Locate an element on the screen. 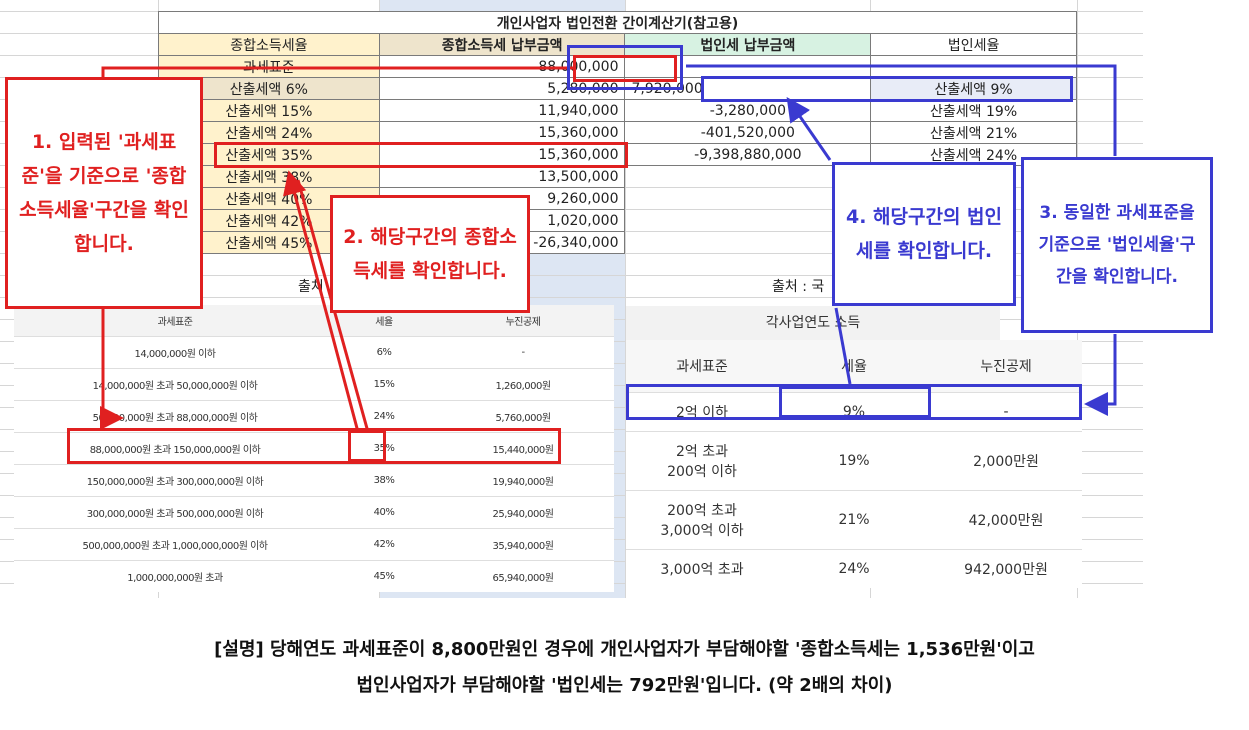 This screenshot has width=1249, height=730. cit-9-row-highlight is located at coordinates (887, 89).